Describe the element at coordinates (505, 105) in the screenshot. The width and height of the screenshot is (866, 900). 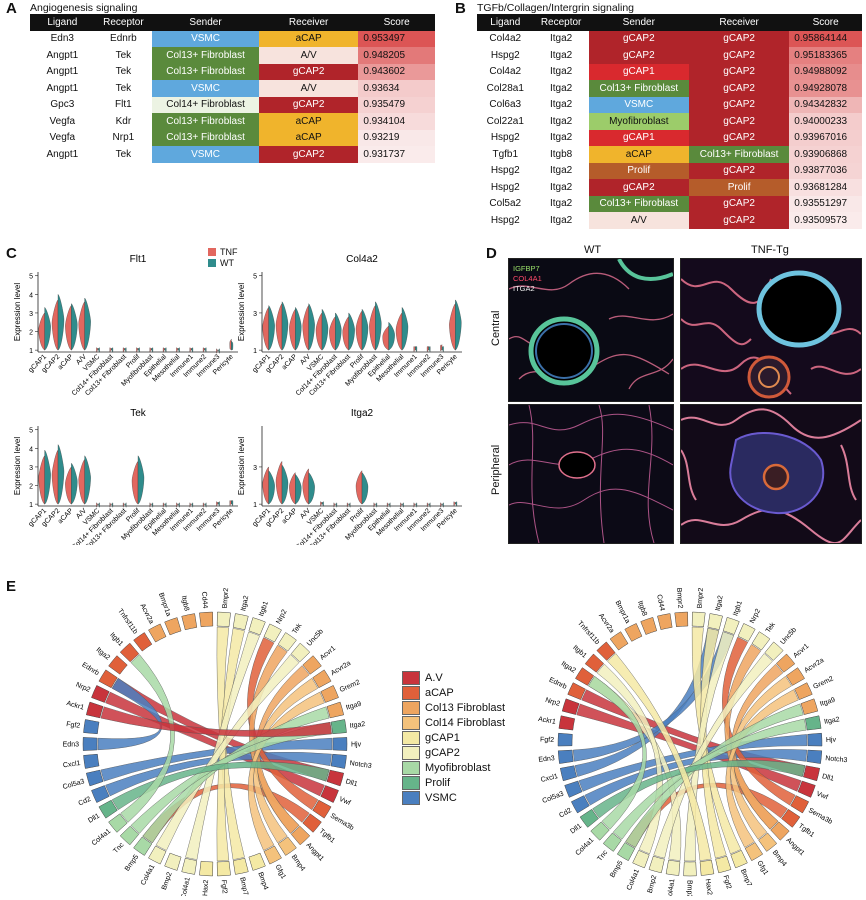
I see `ligand-cell: Col6a3` at that location.